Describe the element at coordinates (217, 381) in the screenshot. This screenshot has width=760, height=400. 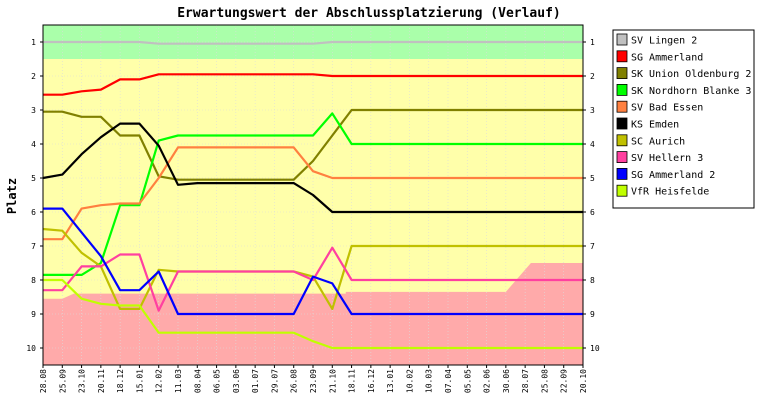
I see `x-tick-label: 06.05` at that location.